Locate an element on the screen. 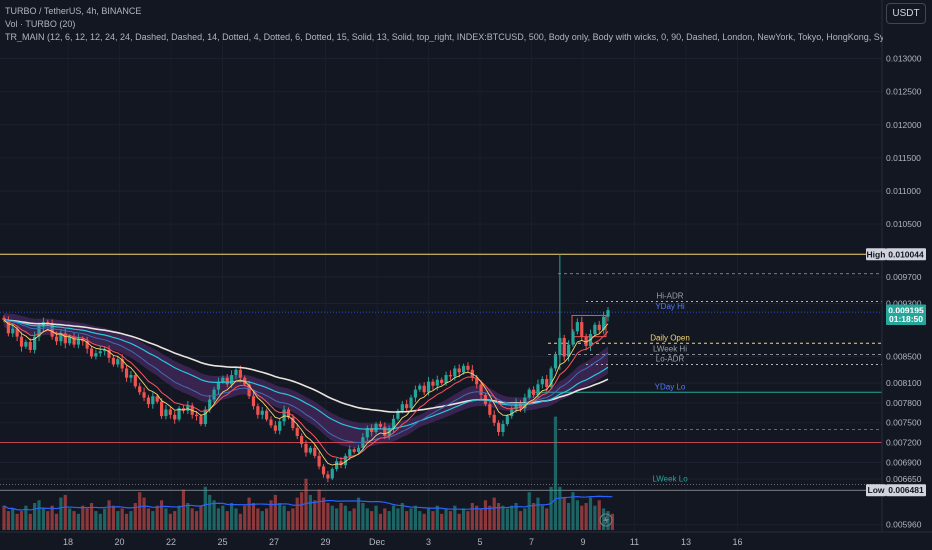 The image size is (932, 550). time-tick-label: 27 is located at coordinates (274, 542).